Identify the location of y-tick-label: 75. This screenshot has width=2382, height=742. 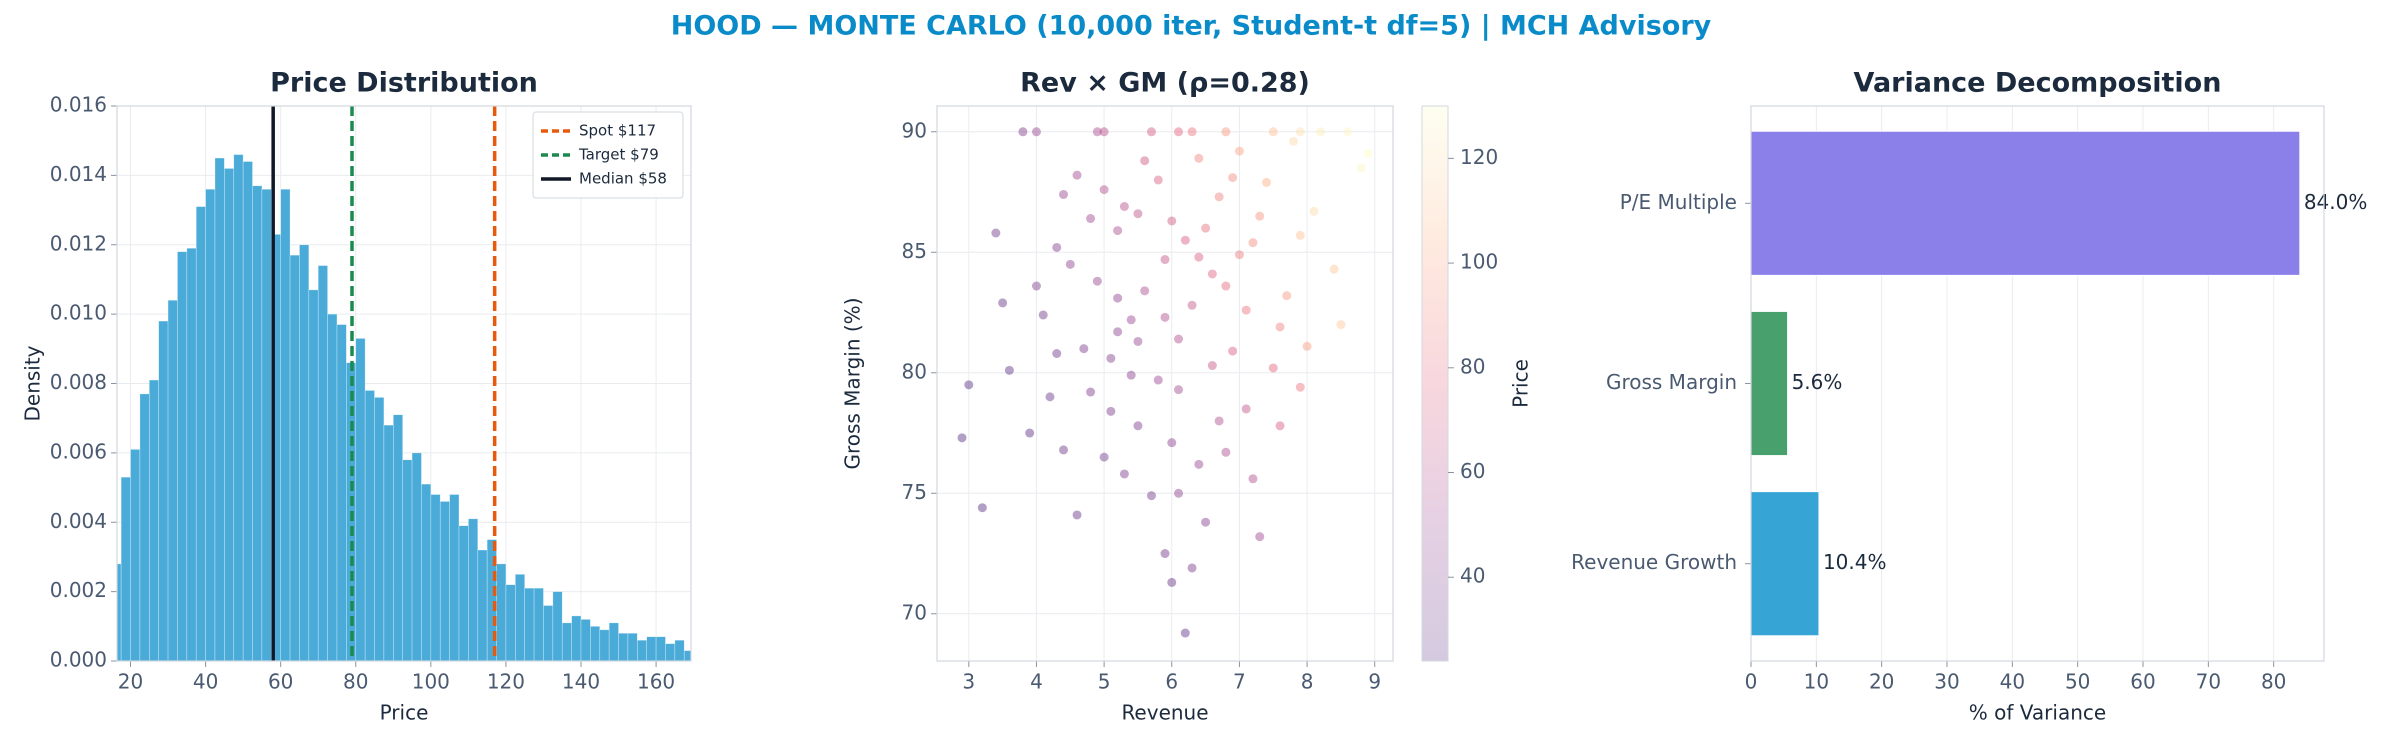
(914, 492).